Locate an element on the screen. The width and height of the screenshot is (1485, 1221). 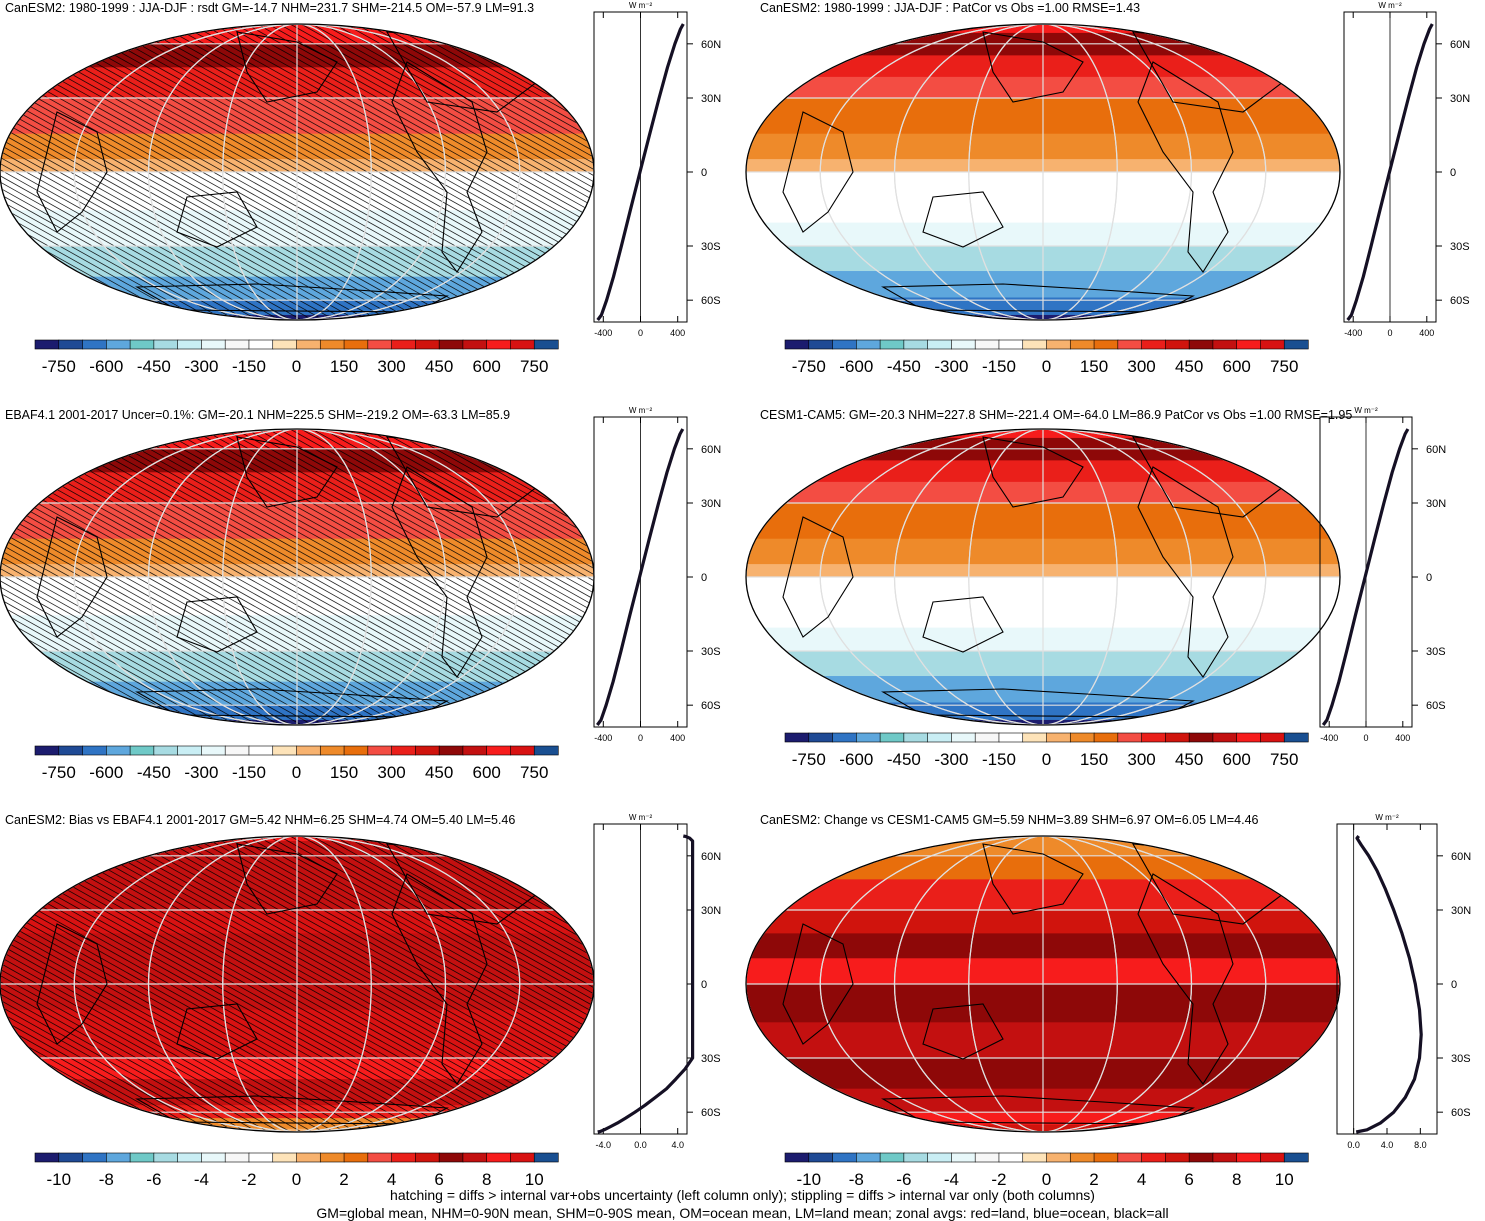
colorbar: -10 -8 -6 -4 -2 0 2 4 6 8 10 is located at coordinates (296, 1170).